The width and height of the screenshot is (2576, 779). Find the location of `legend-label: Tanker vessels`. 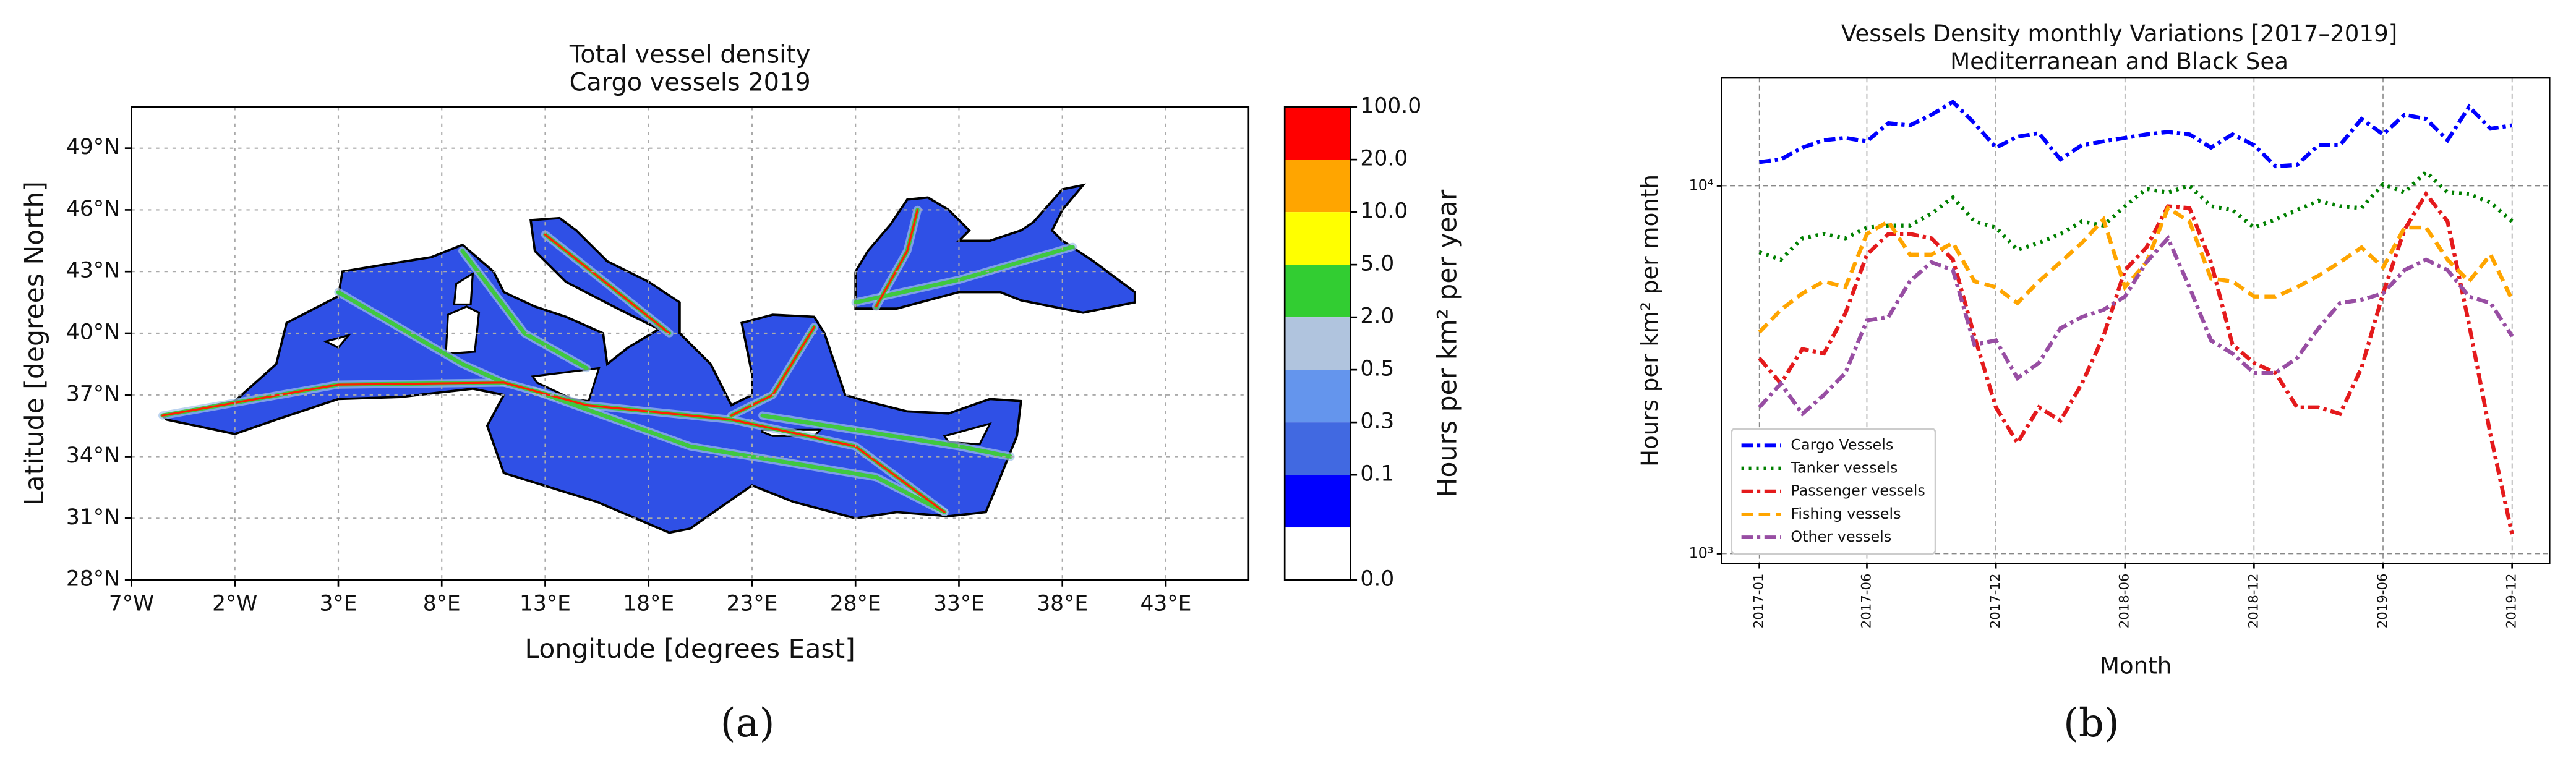

legend-label: Tanker vessels is located at coordinates (1844, 468).